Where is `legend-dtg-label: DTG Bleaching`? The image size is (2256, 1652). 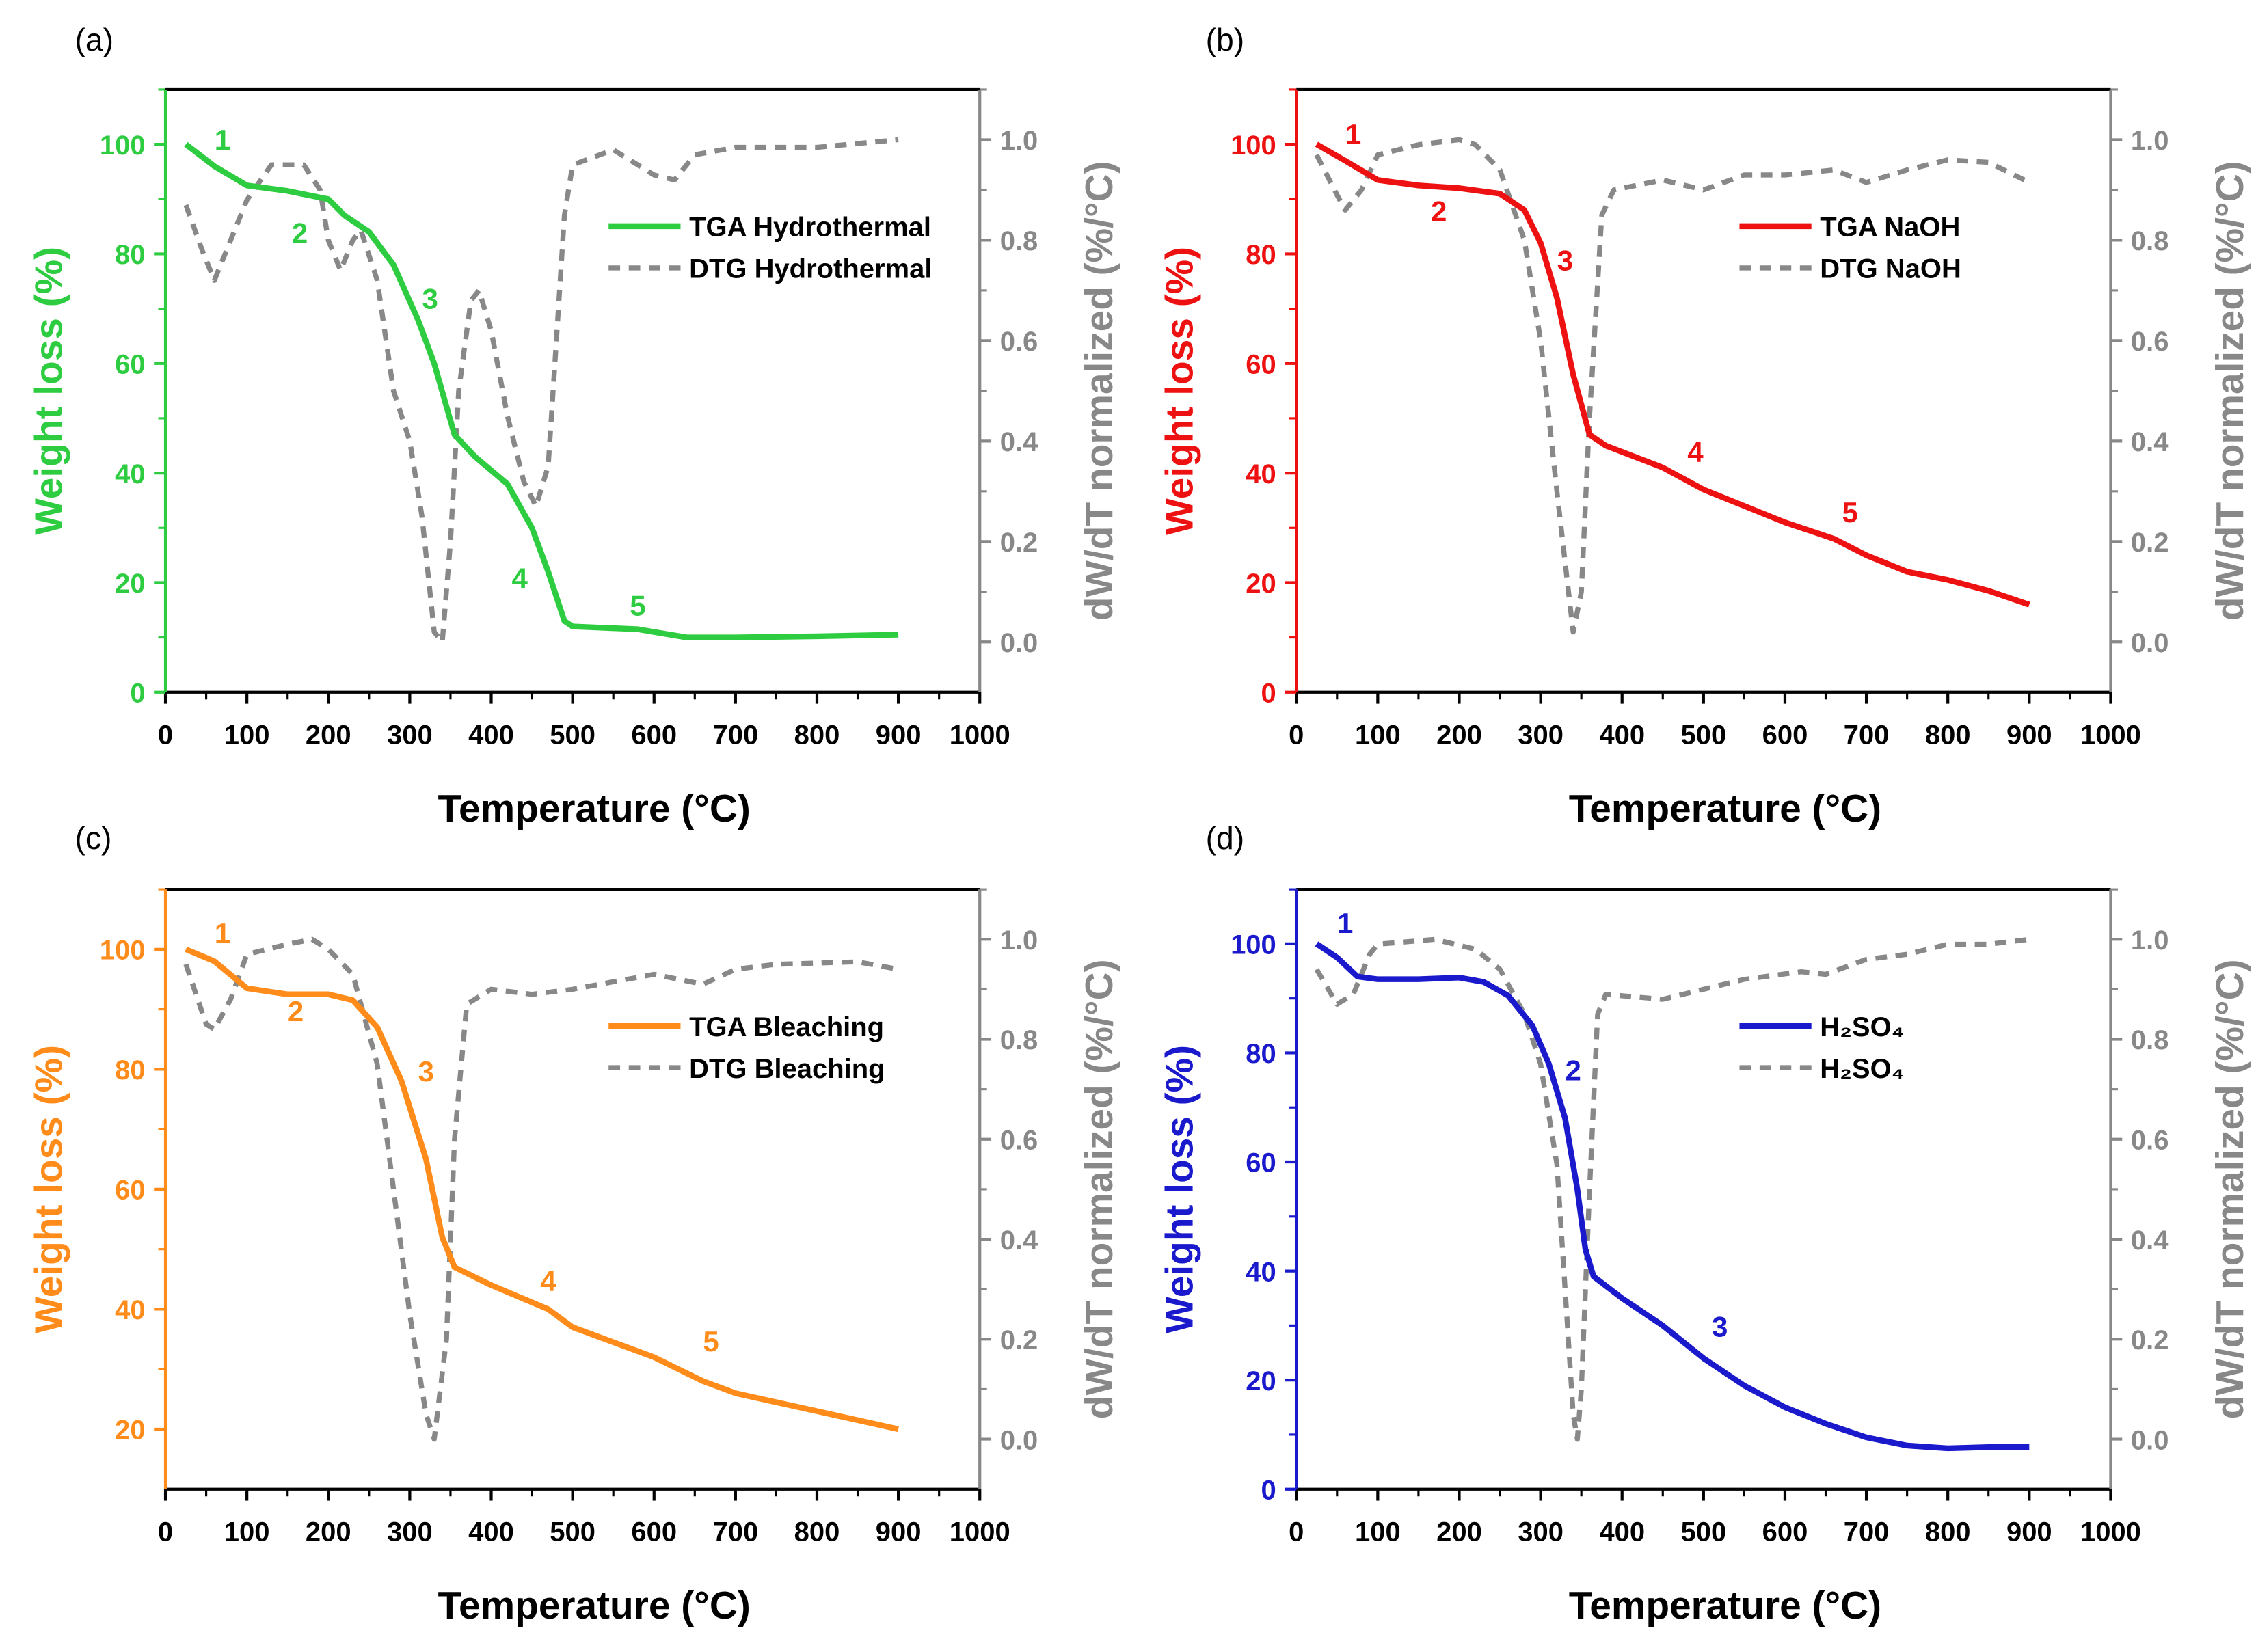 legend-dtg-label: DTG Bleaching is located at coordinates (787, 1069).